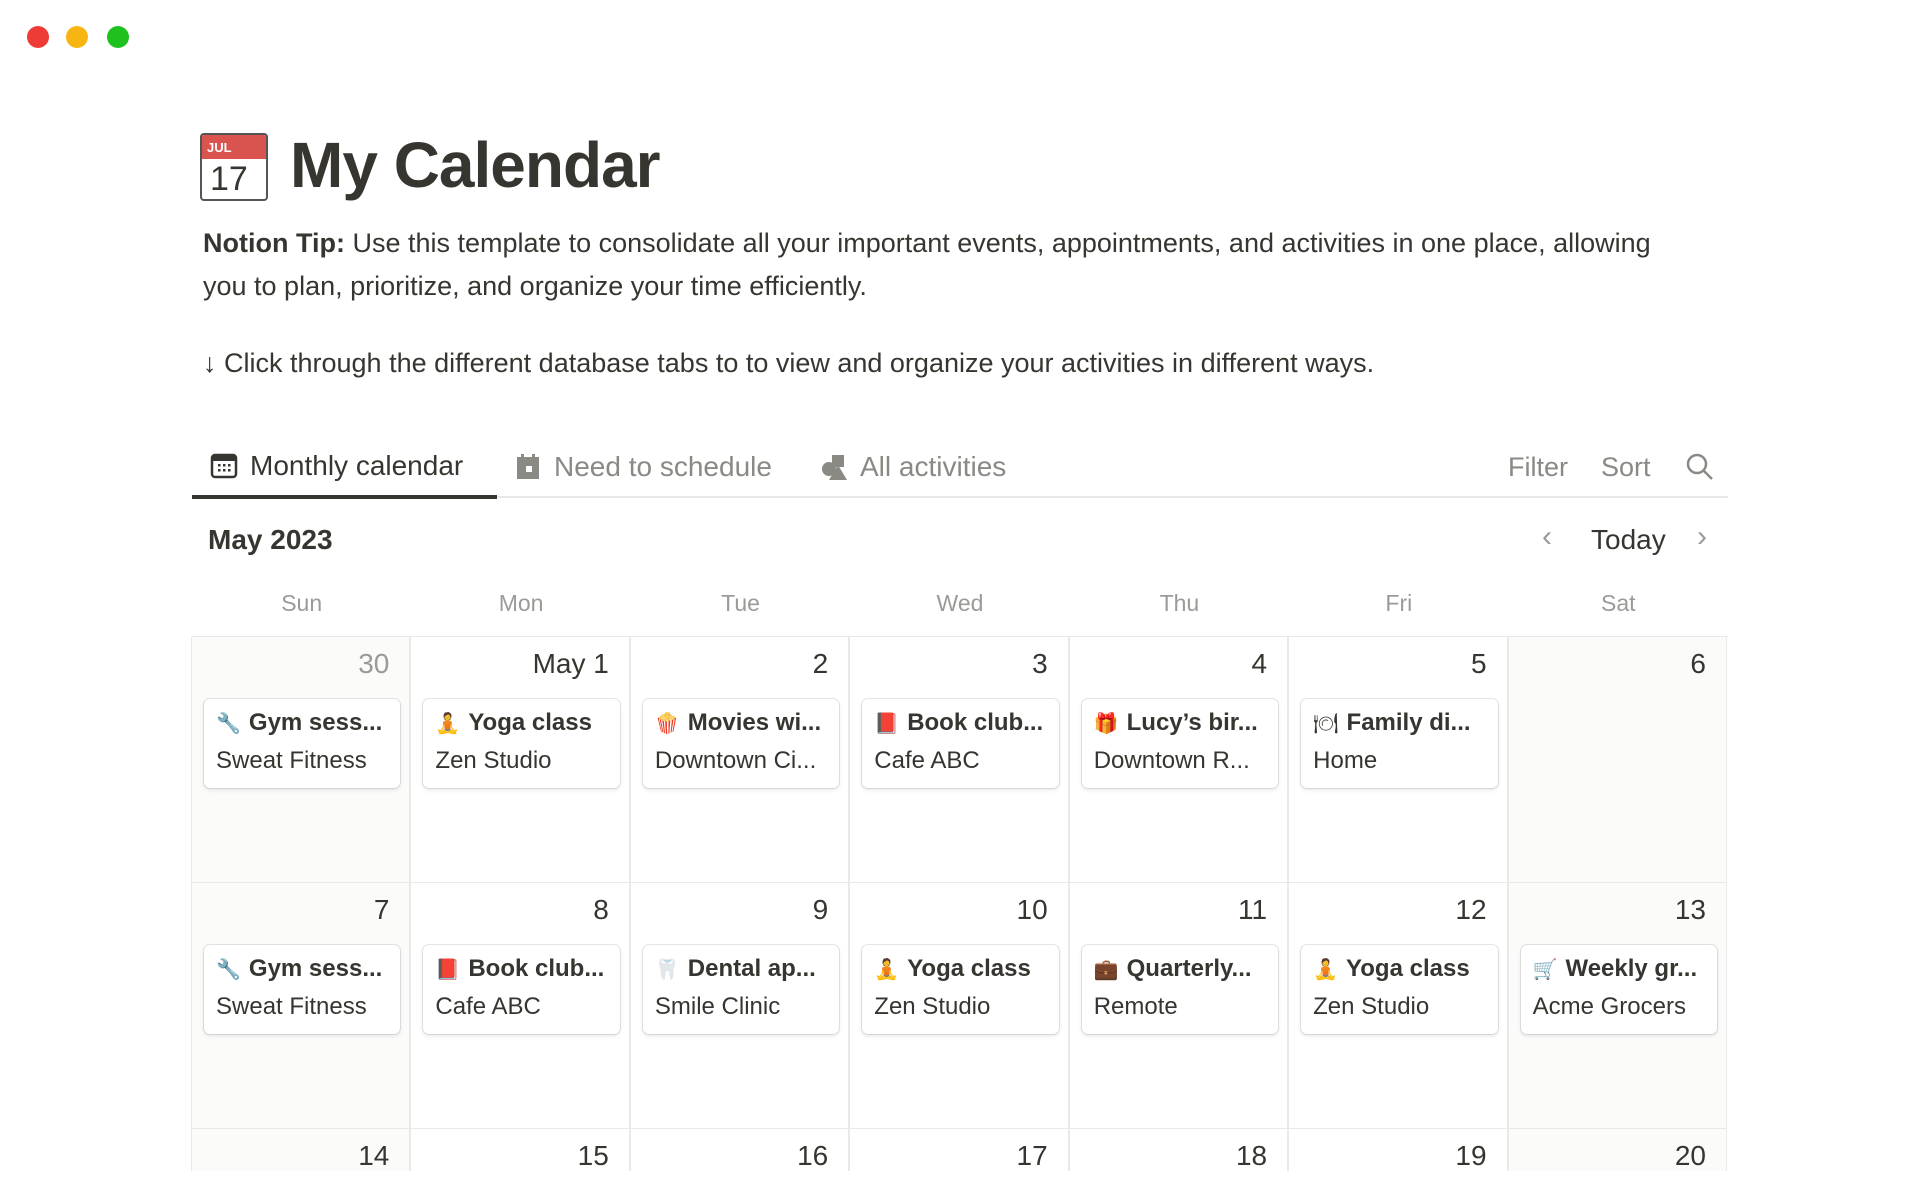  I want to click on icon-month: JUL, so click(234, 147).